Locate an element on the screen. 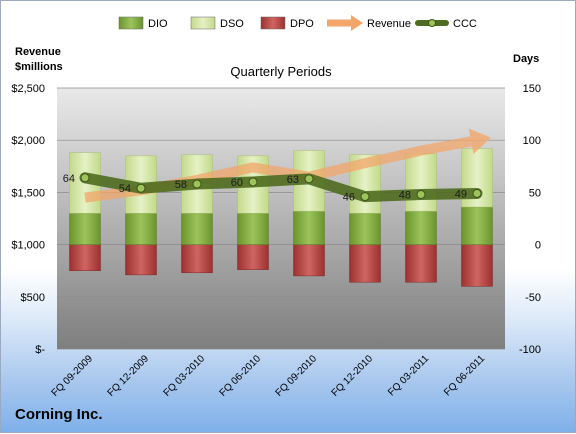 The image size is (576, 434). ccc-data-label: 64 is located at coordinates (69, 179).